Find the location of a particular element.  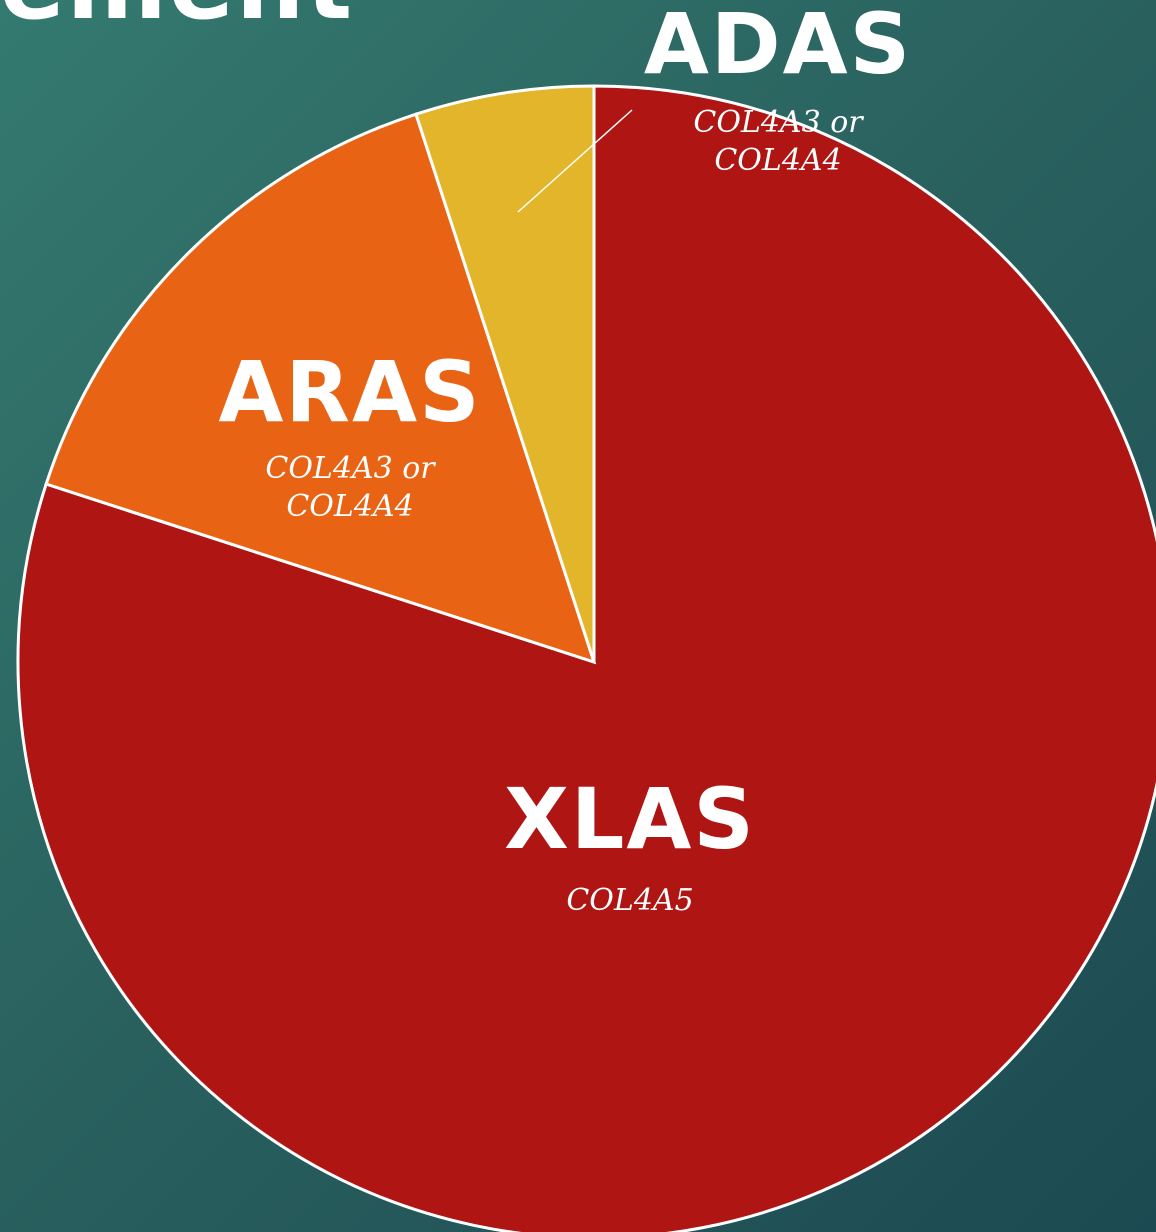

leader-line is located at coordinates (575, 161).